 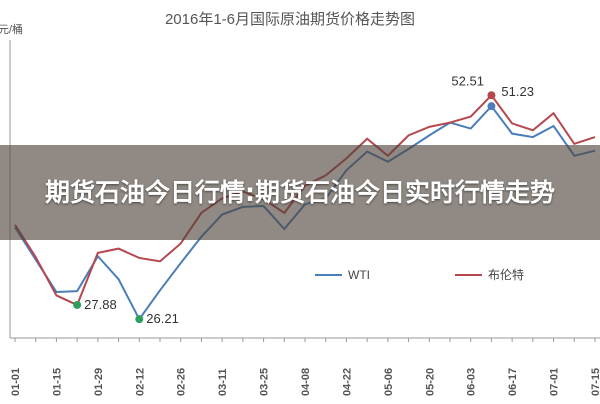 What do you see at coordinates (140, 382) in the screenshot?
I see `x-tick-label: 02-12` at bounding box center [140, 382].